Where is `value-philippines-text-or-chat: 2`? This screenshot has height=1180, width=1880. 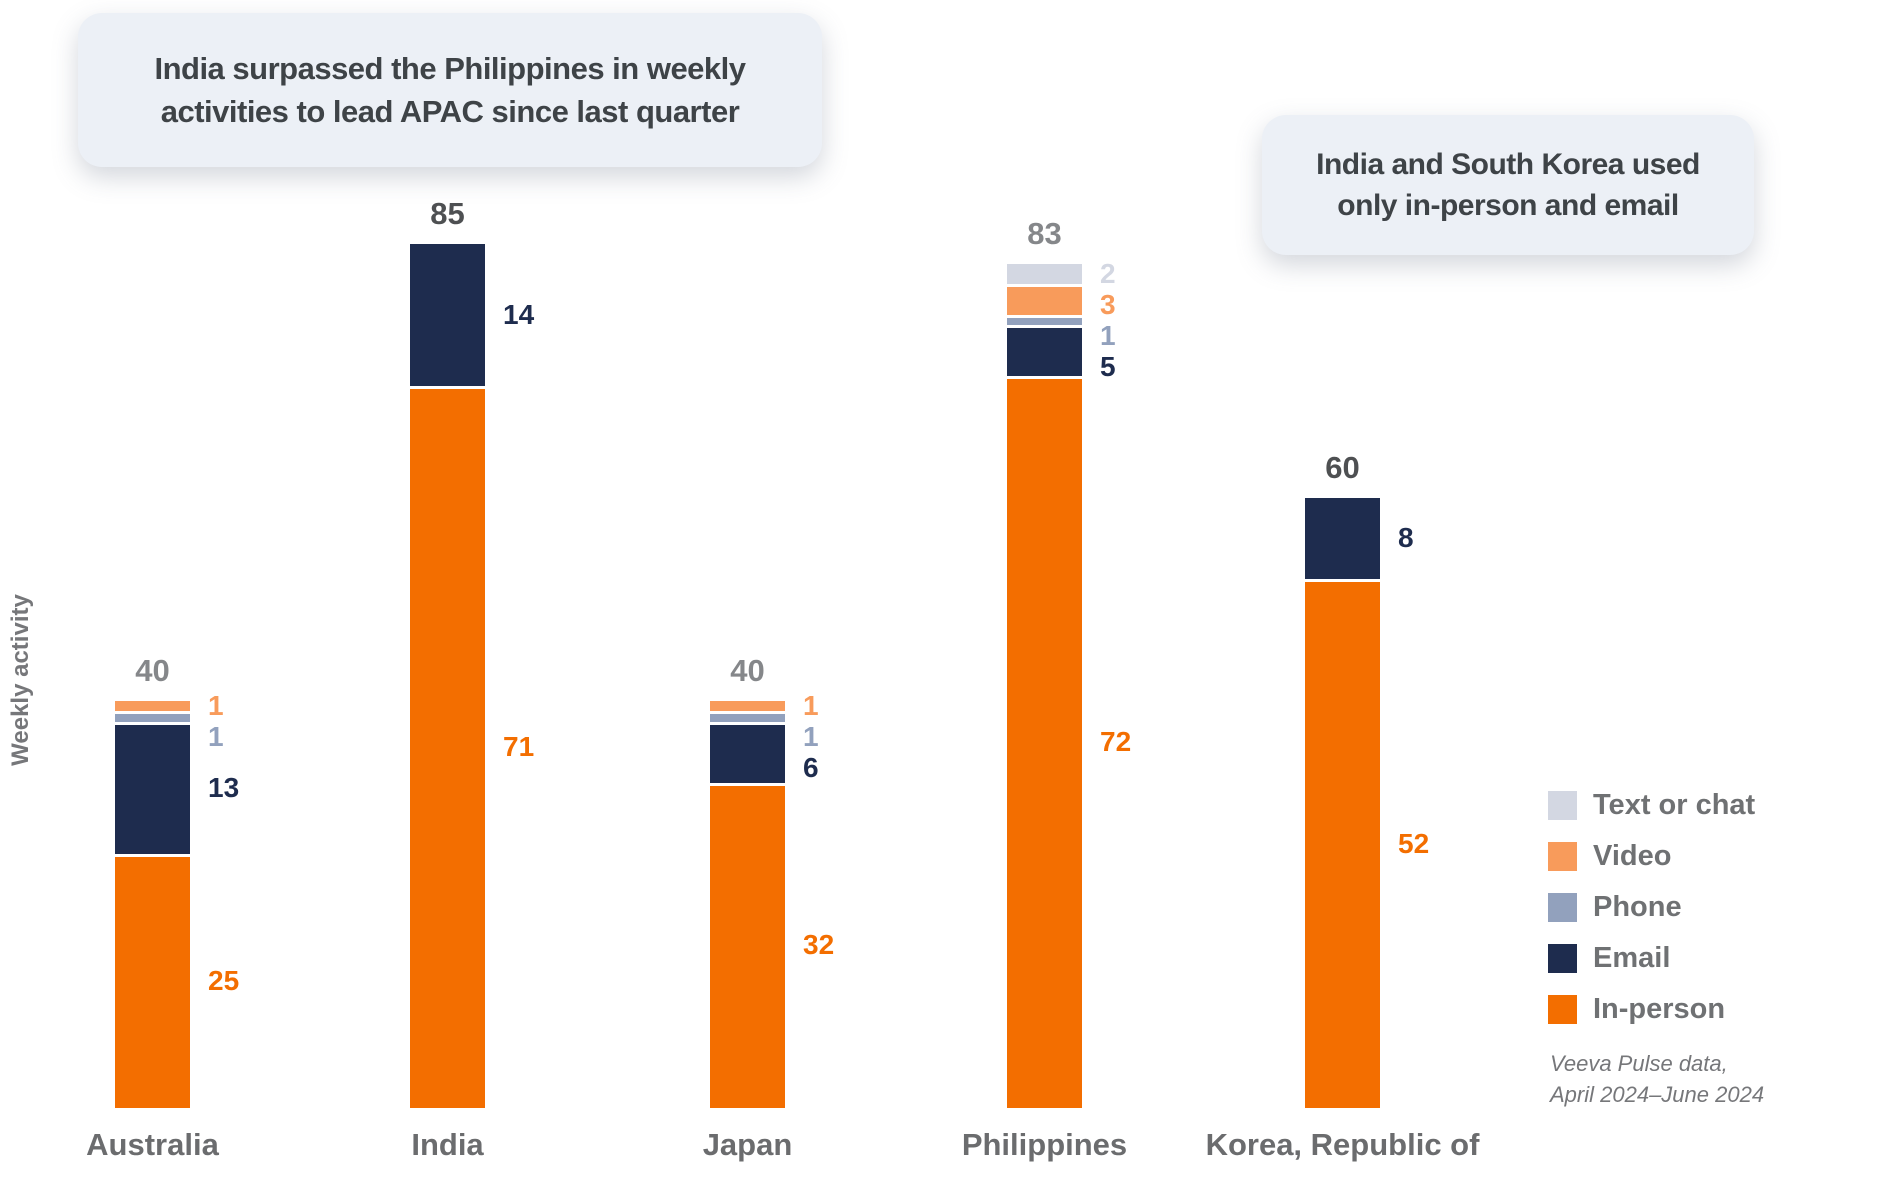 value-philippines-text-or-chat: 2 is located at coordinates (1108, 274).